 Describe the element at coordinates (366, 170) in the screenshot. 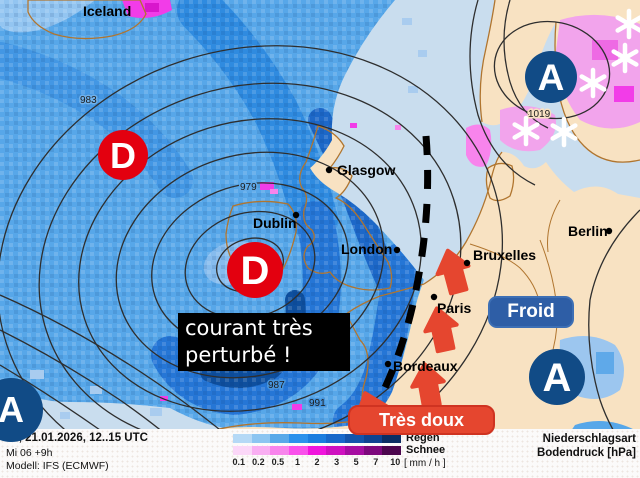

I see `city-label-glasgow: Glasgow` at that location.